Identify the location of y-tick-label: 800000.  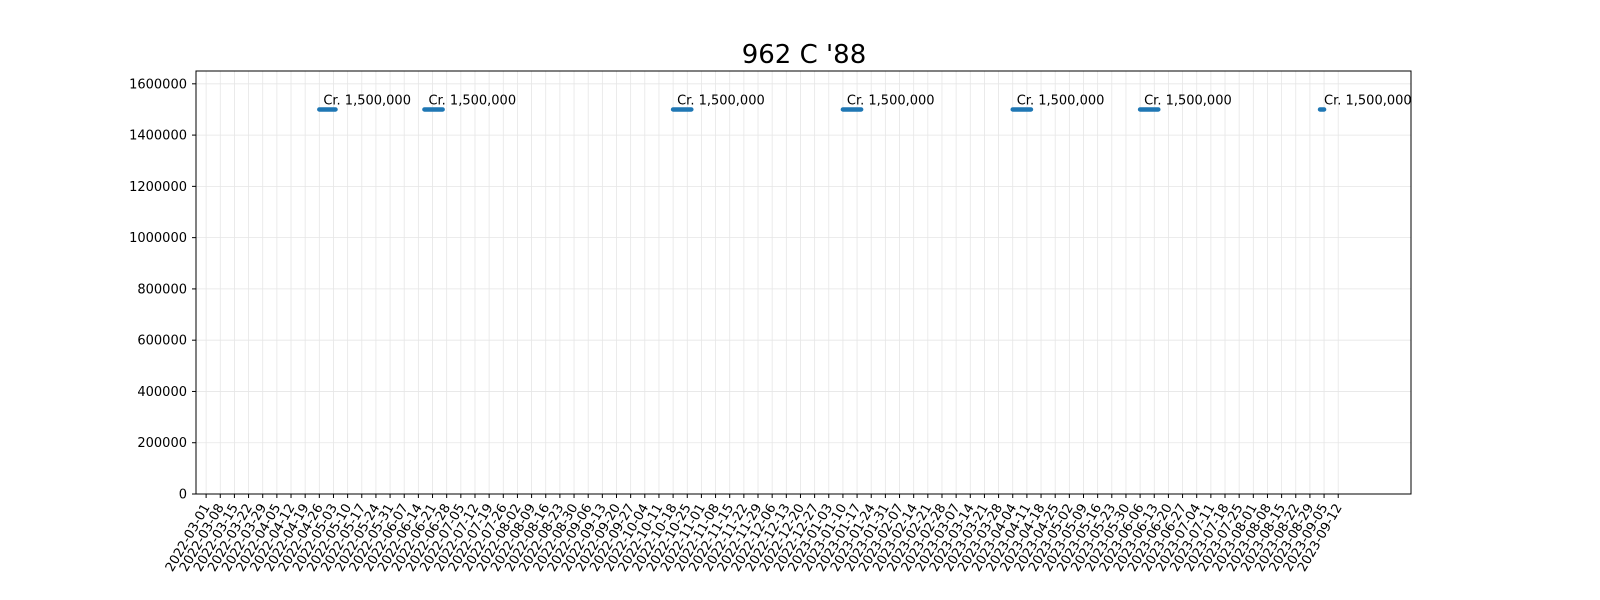
(162, 289).